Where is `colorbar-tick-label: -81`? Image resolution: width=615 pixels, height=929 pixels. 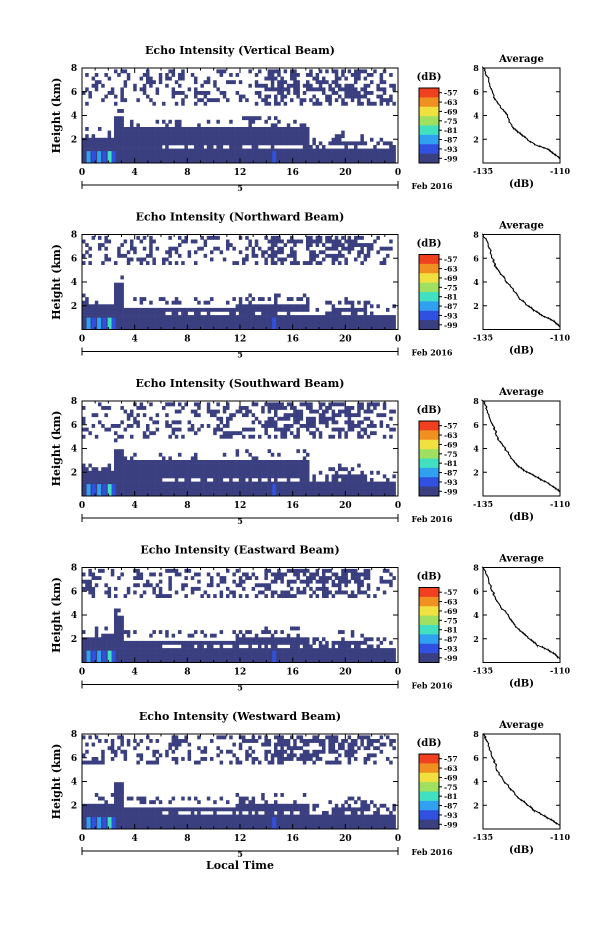
colorbar-tick-label: -81 is located at coordinates (451, 130).